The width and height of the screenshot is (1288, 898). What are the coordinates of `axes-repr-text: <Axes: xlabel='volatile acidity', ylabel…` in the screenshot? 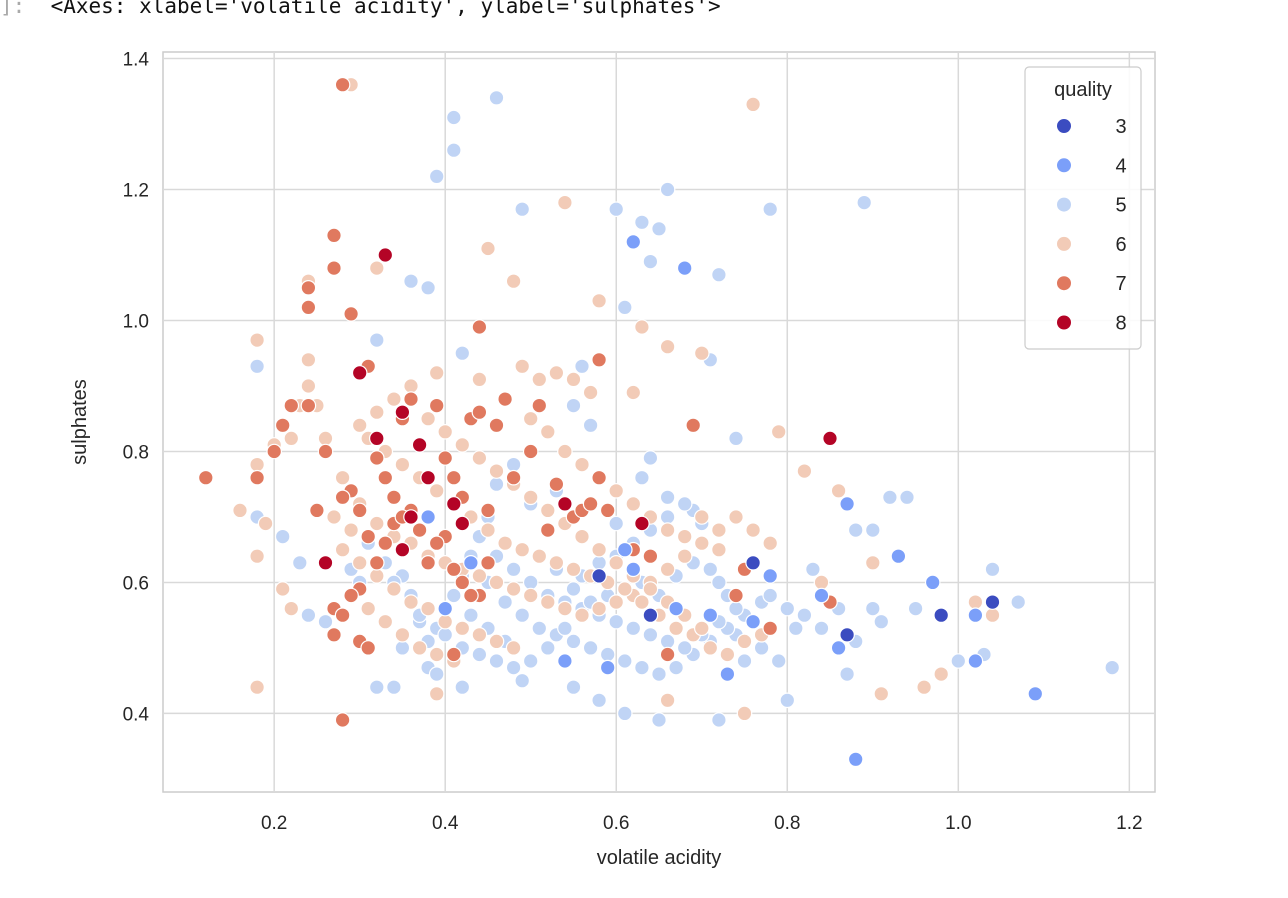 It's located at (385, 9).